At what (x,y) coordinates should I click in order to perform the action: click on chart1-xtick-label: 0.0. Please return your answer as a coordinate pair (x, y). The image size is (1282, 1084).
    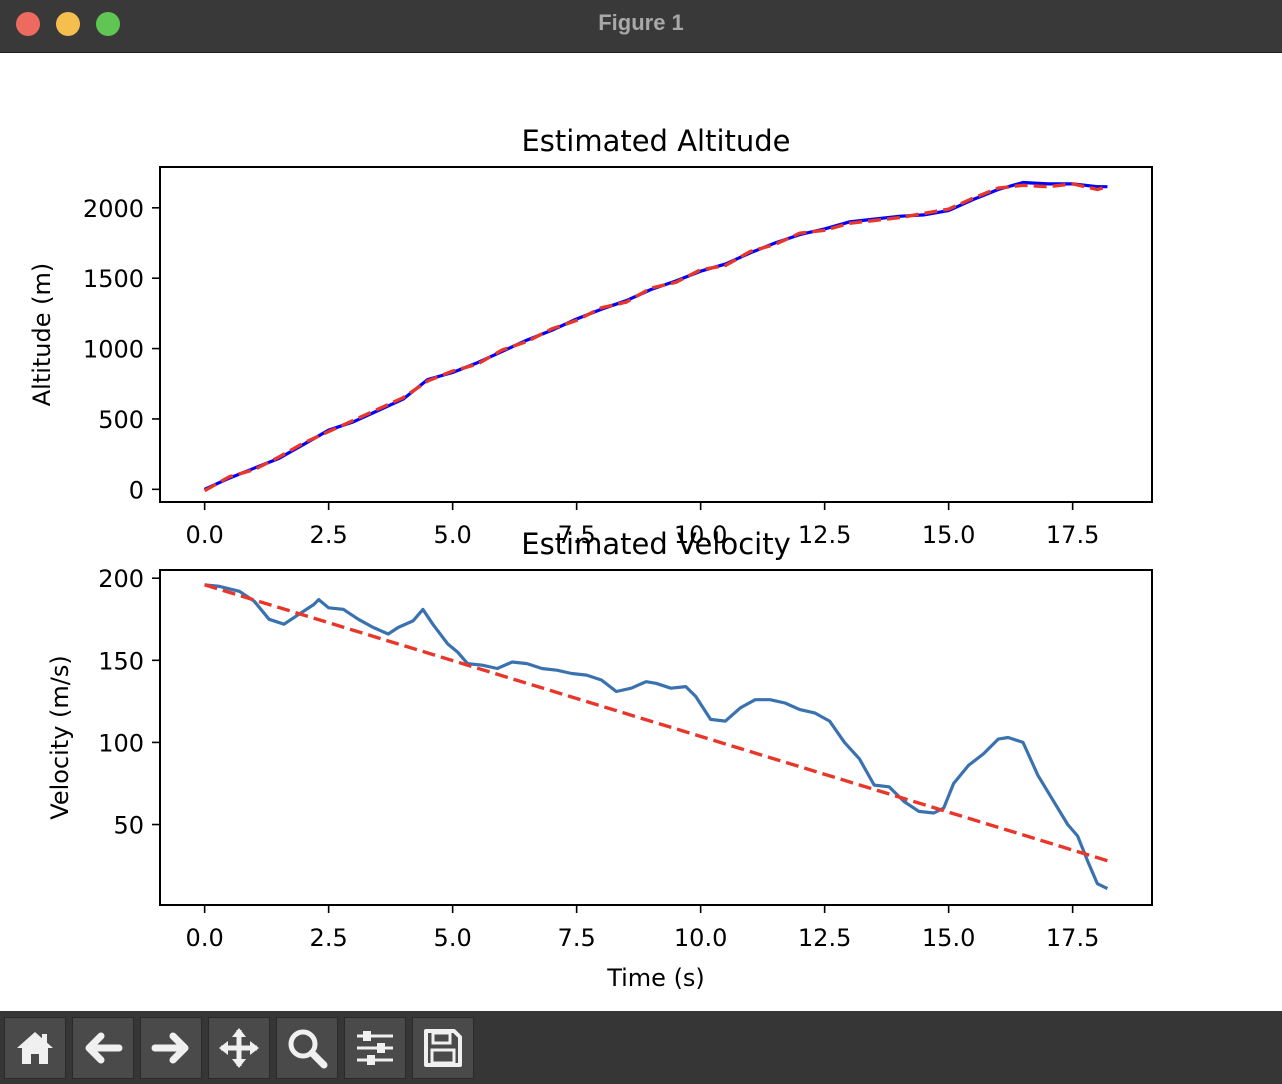
    Looking at the image, I should click on (205, 535).